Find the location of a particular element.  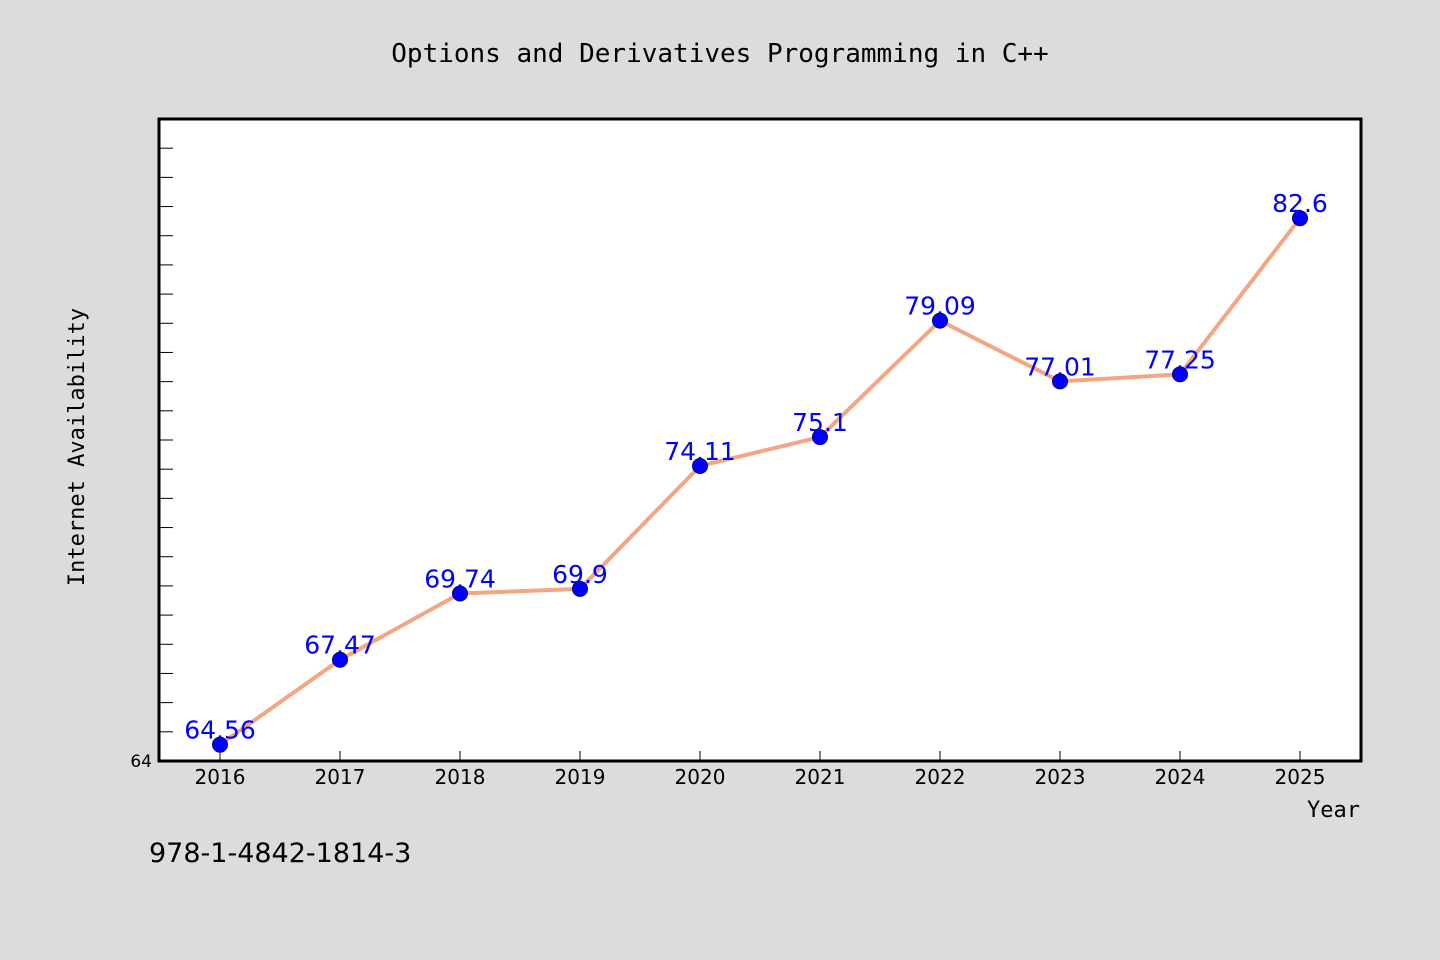

y-axis-ticks is located at coordinates (166, 440).